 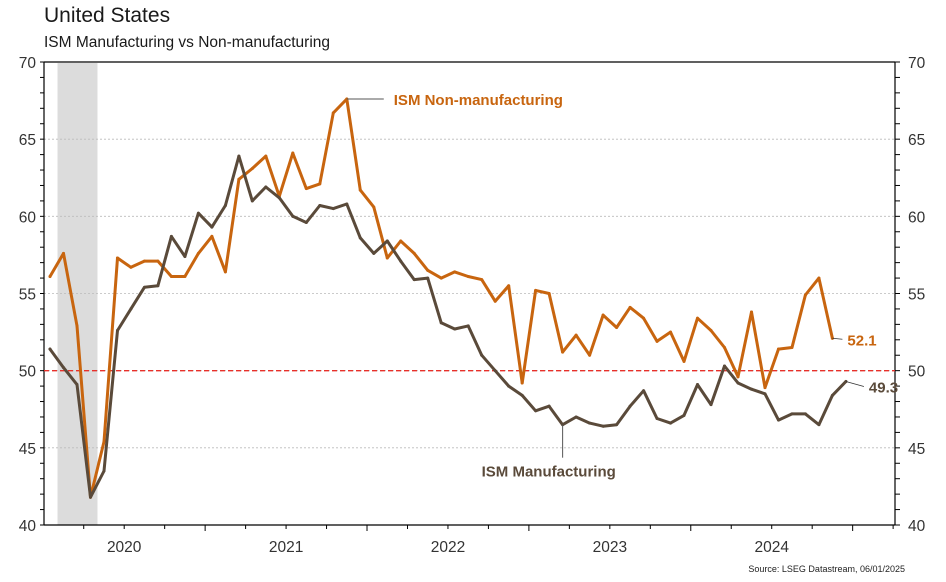 I want to click on source-note: Source: LSEG Datastream, 06/01/2025, so click(x=826, y=569).